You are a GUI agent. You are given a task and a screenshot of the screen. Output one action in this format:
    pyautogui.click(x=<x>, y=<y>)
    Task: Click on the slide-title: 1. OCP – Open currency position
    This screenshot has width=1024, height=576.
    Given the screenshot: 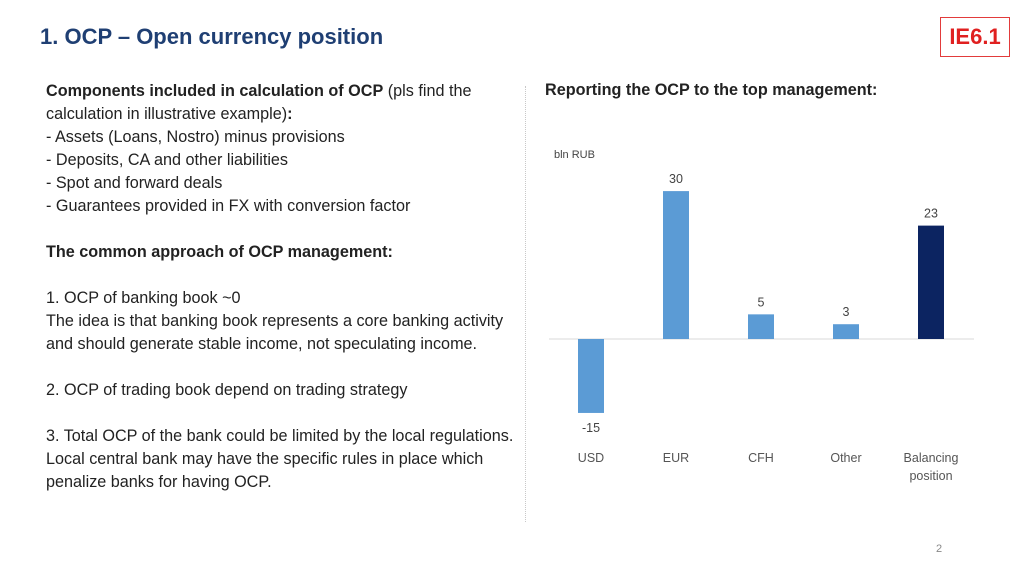 What is the action you would take?
    pyautogui.click(x=212, y=36)
    